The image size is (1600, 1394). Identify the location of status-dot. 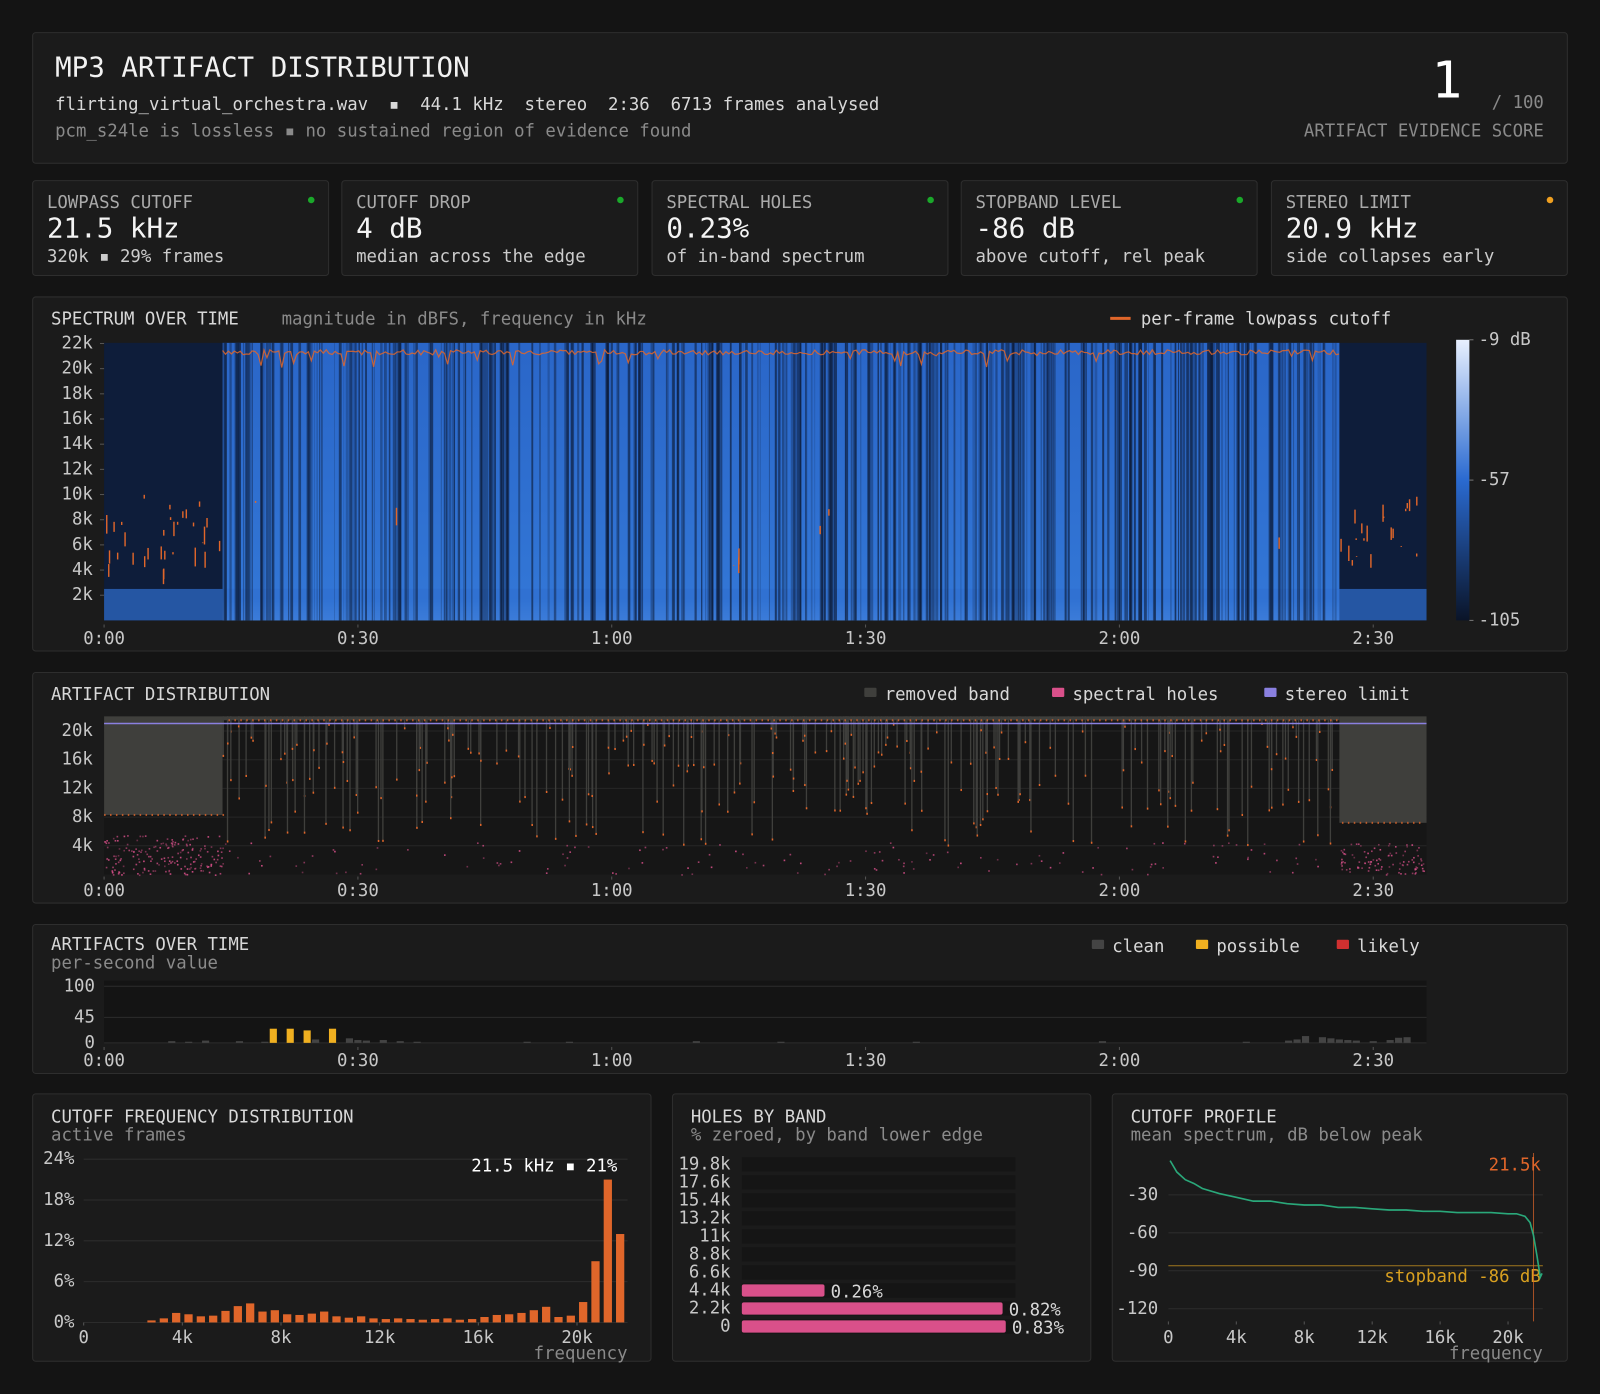
(620, 200).